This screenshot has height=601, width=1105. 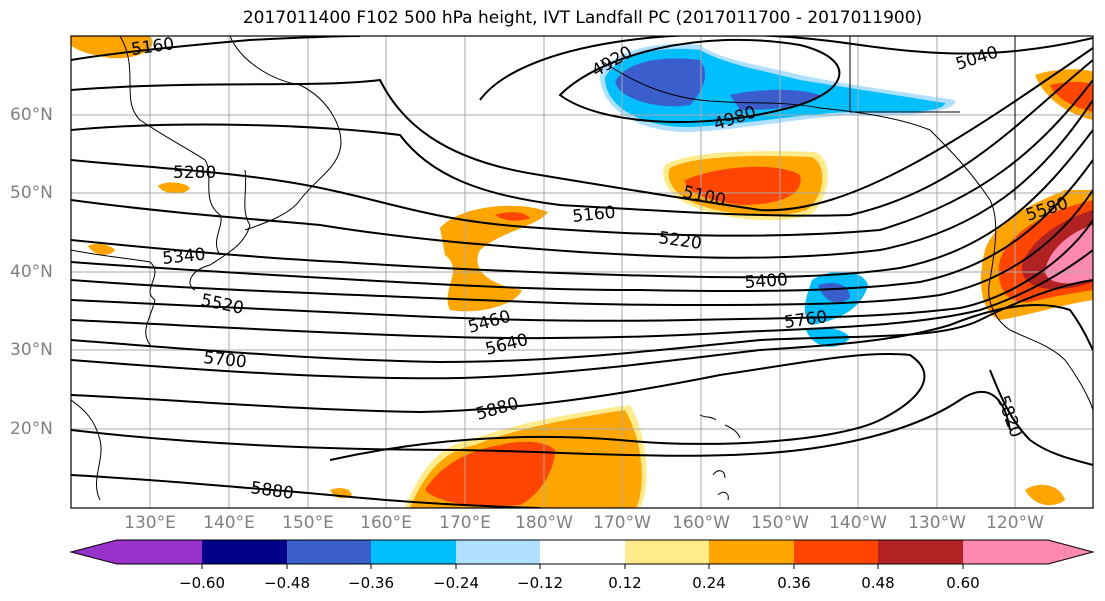 I want to click on lon-label: 140°W, so click(x=858, y=523).